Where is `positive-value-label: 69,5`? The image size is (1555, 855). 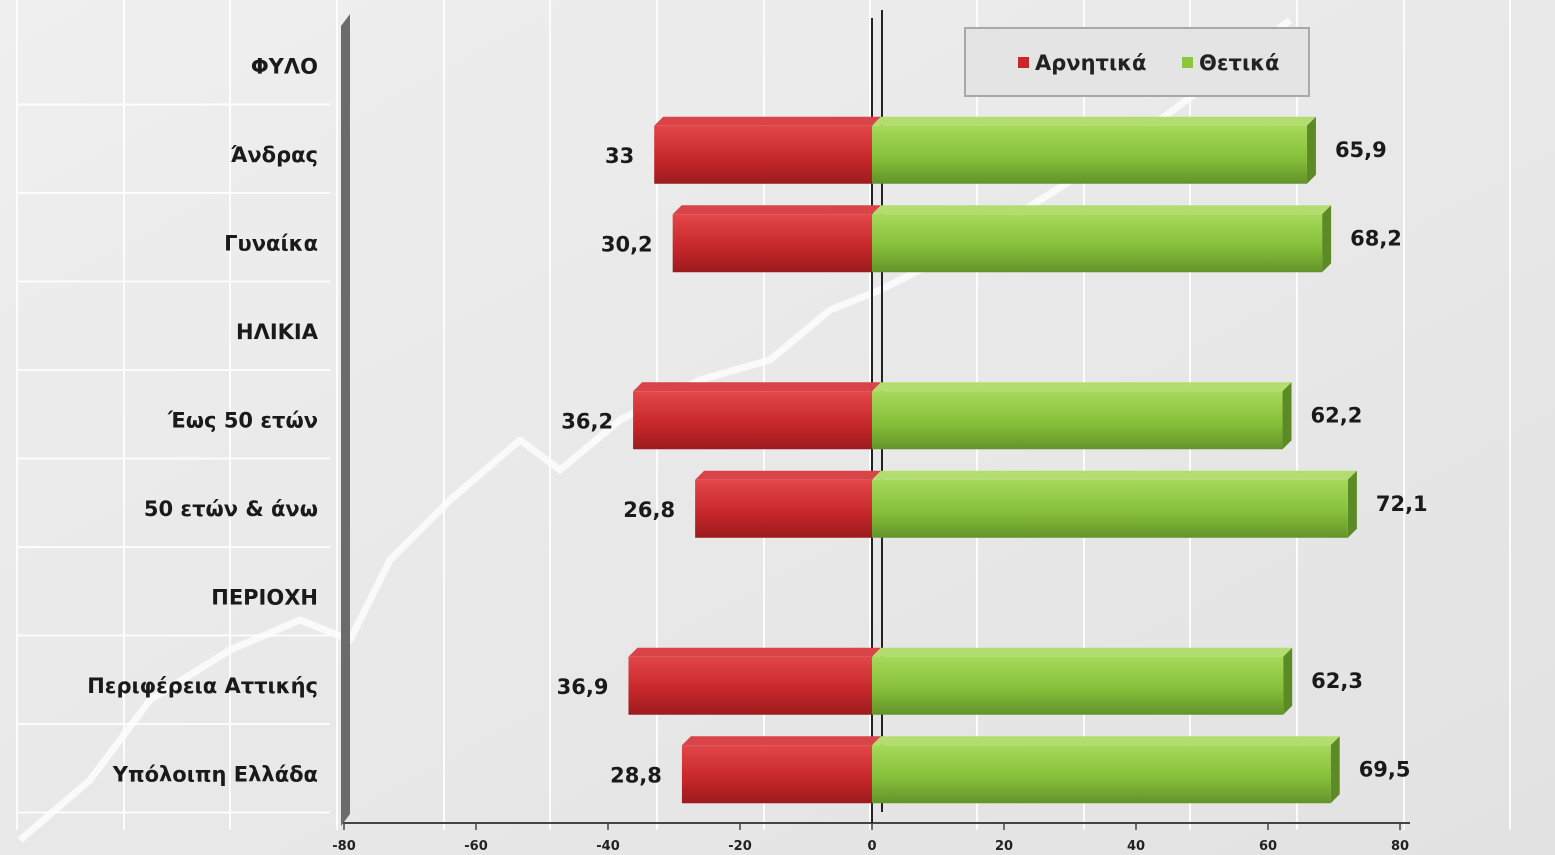 positive-value-label: 69,5 is located at coordinates (1385, 769).